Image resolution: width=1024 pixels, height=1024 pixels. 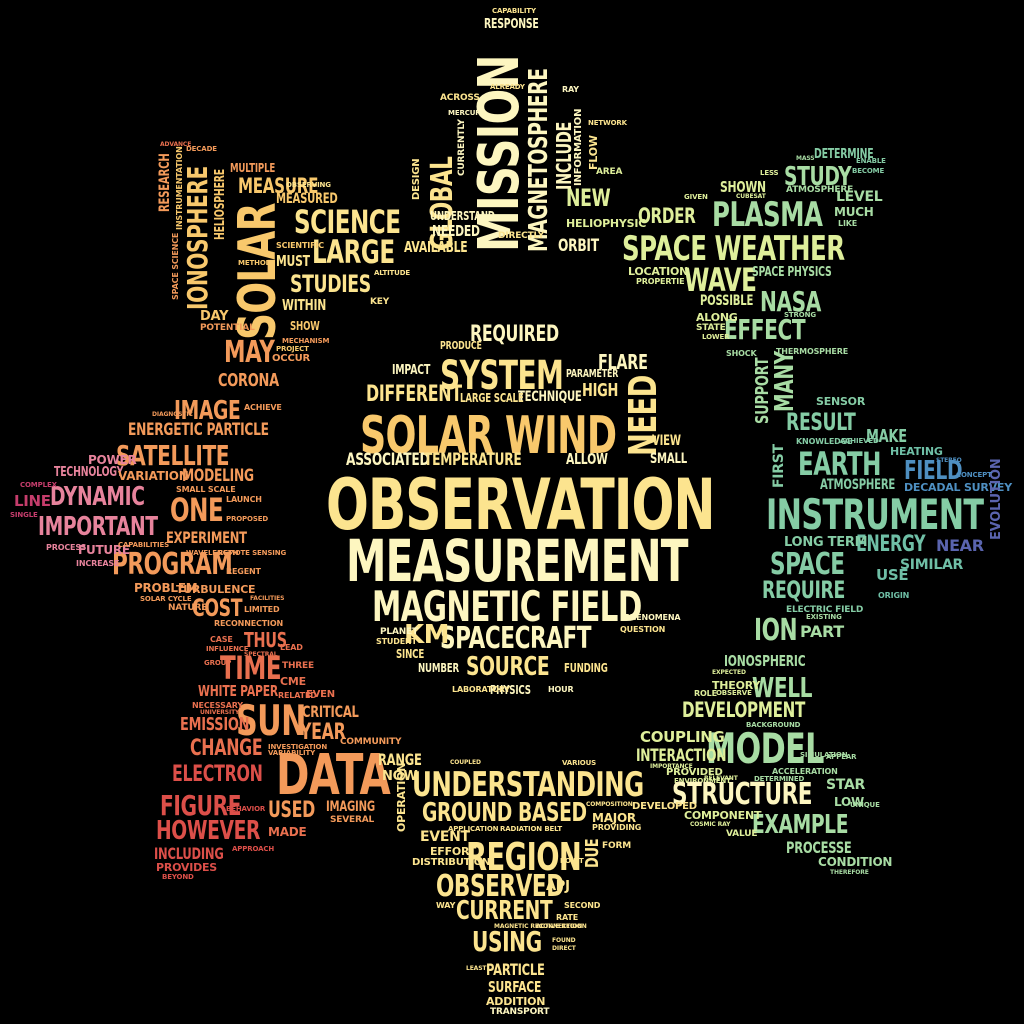 What do you see at coordinates (508, 667) in the screenshot?
I see `word-source: SOURCE` at bounding box center [508, 667].